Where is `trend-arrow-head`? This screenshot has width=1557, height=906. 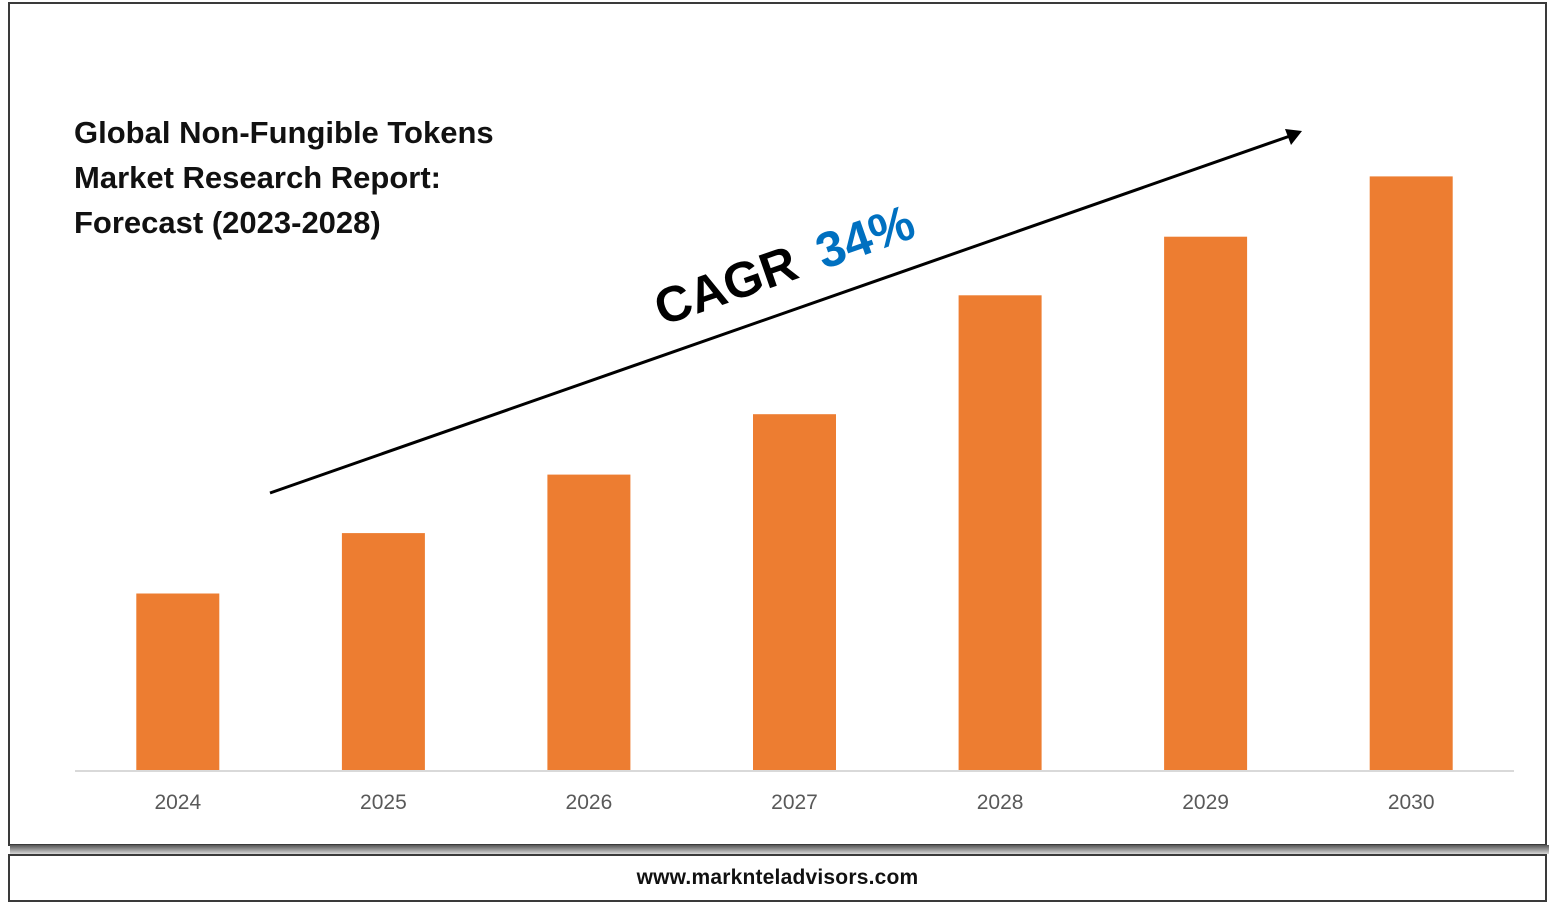
trend-arrow-head is located at coordinates (1293, 137).